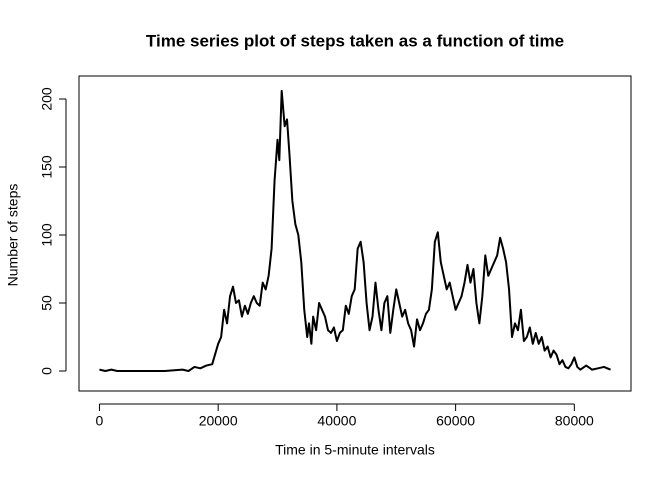 This screenshot has width=672, height=485. Describe the element at coordinates (218, 421) in the screenshot. I see `x-tick-label: 20000` at that location.